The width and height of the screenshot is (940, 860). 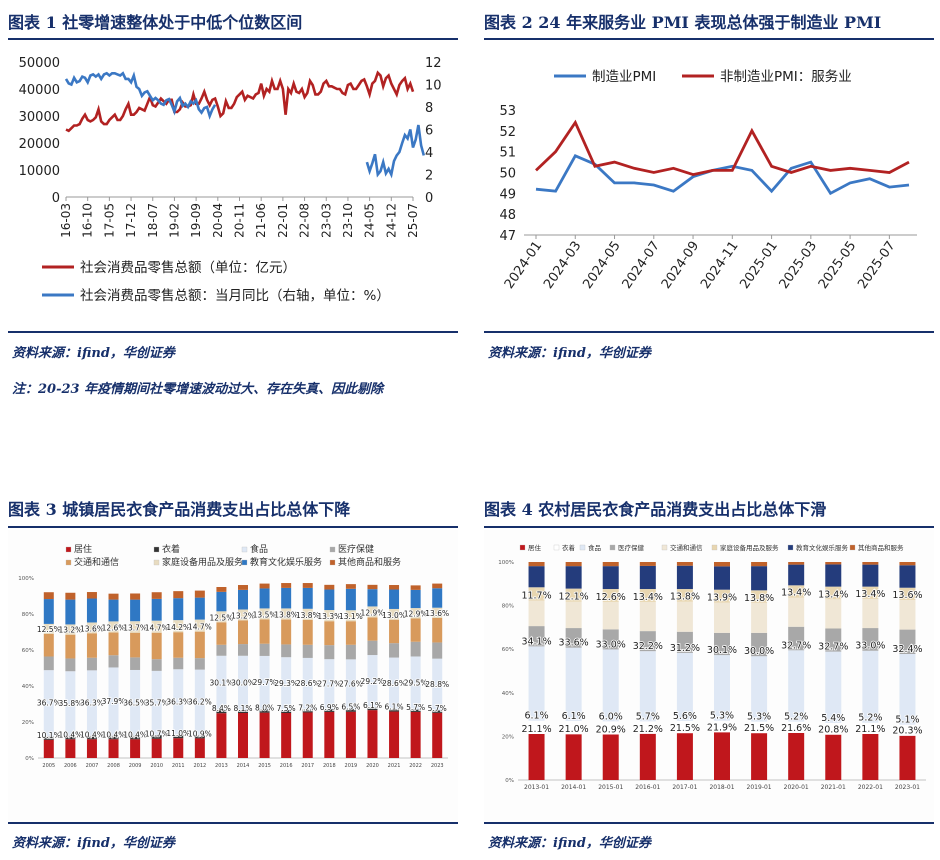 I want to click on chart4-y-tick-label: 60%, so click(x=508, y=650).